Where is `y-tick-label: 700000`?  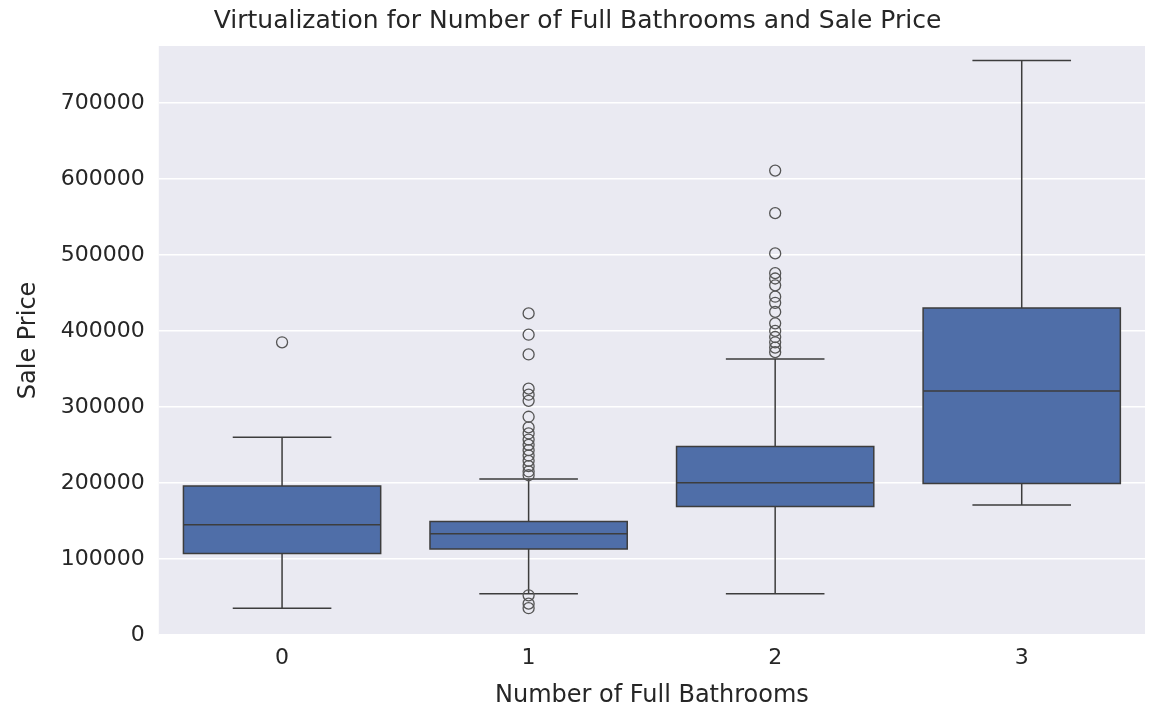 y-tick-label: 700000 is located at coordinates (102, 101).